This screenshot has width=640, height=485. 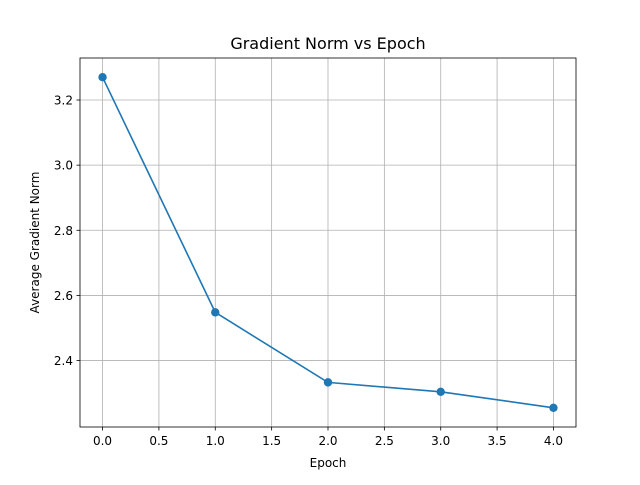 What do you see at coordinates (35, 243) in the screenshot?
I see `y-axis-label: Average Gradient Norm` at bounding box center [35, 243].